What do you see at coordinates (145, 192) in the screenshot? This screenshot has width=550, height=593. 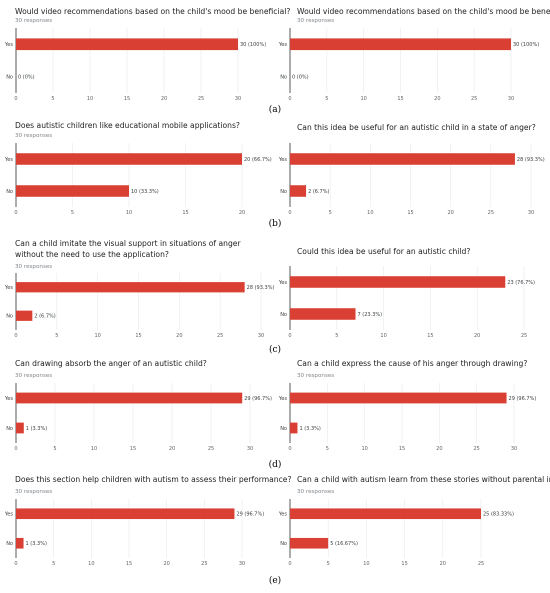 I see `data-label: 10 (33.3%)` at bounding box center [145, 192].